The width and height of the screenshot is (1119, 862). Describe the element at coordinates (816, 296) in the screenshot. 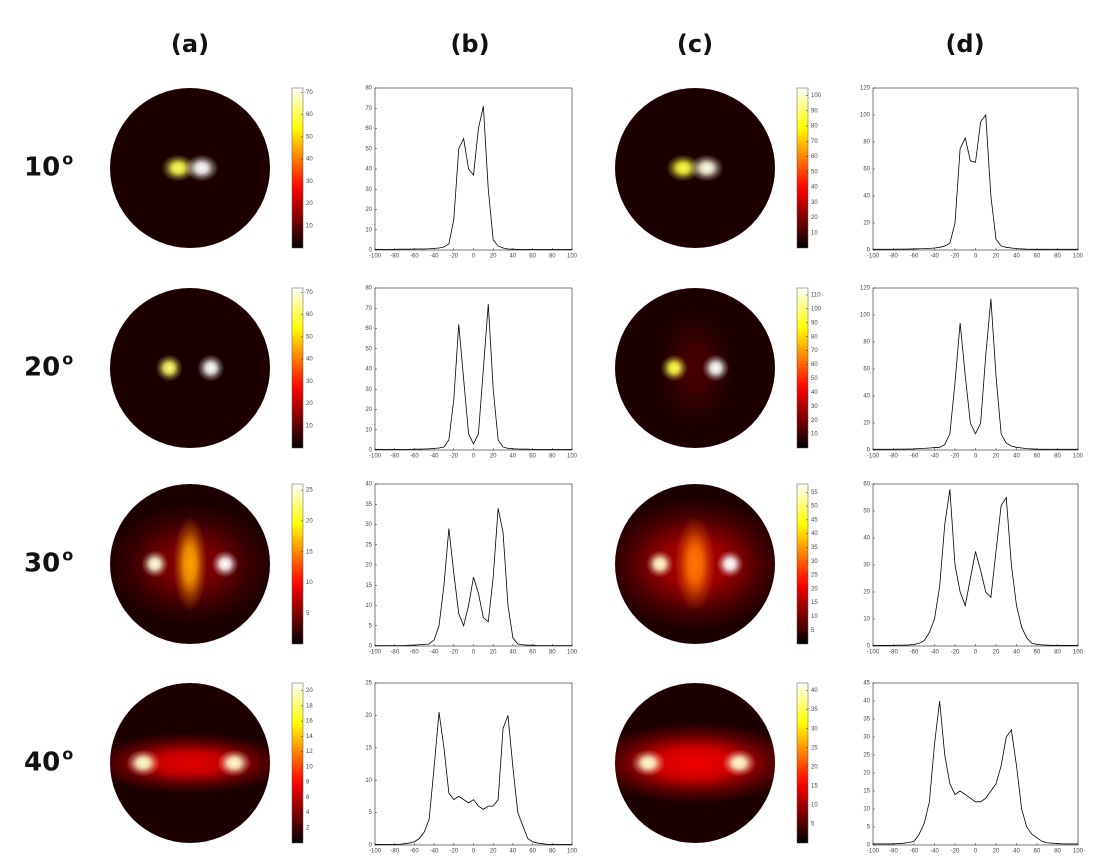

I see `colorbar-tick-label: 110` at that location.